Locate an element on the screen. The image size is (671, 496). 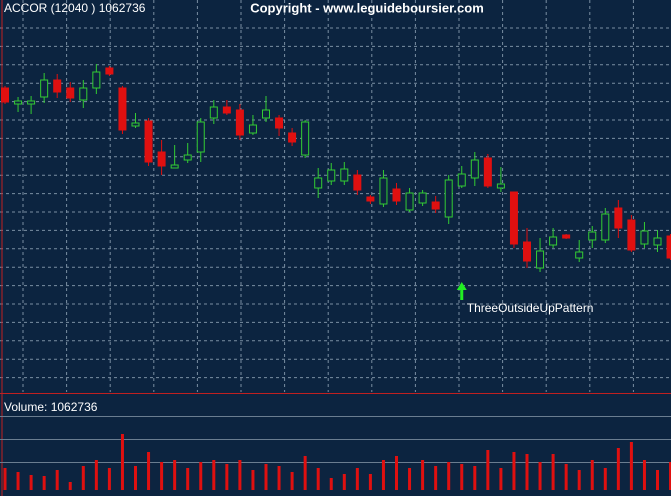
annotation-label: ThreeOutsideUpPattern is located at coordinates (530, 308).